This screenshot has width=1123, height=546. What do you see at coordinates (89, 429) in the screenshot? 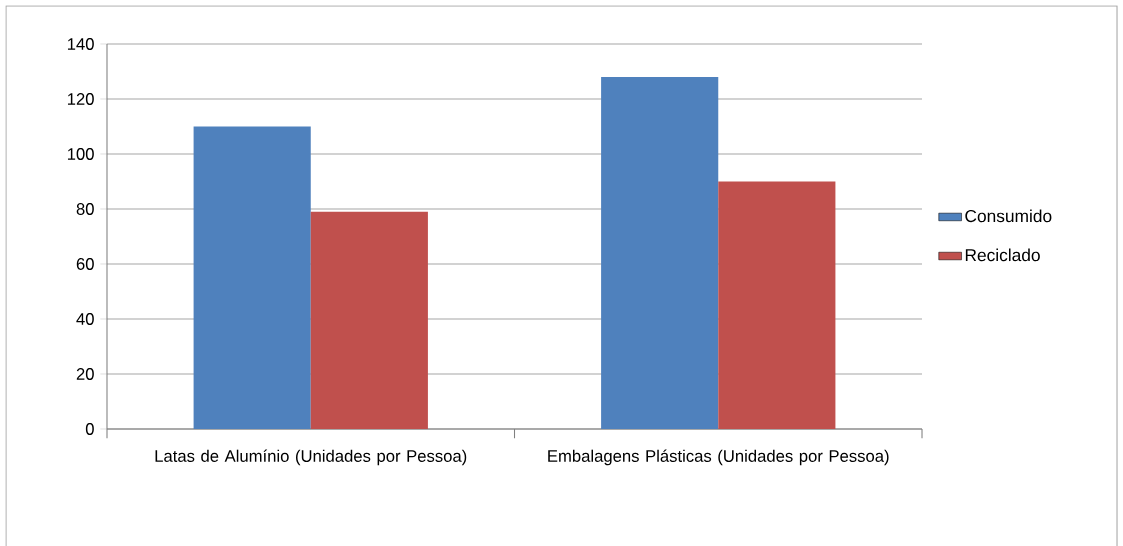
I see `y-tick-label: 0` at bounding box center [89, 429].